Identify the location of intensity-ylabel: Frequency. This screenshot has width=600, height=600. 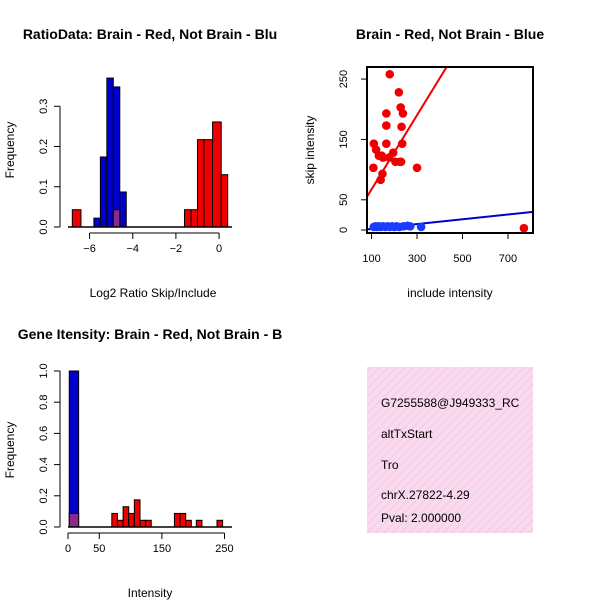
(10, 450).